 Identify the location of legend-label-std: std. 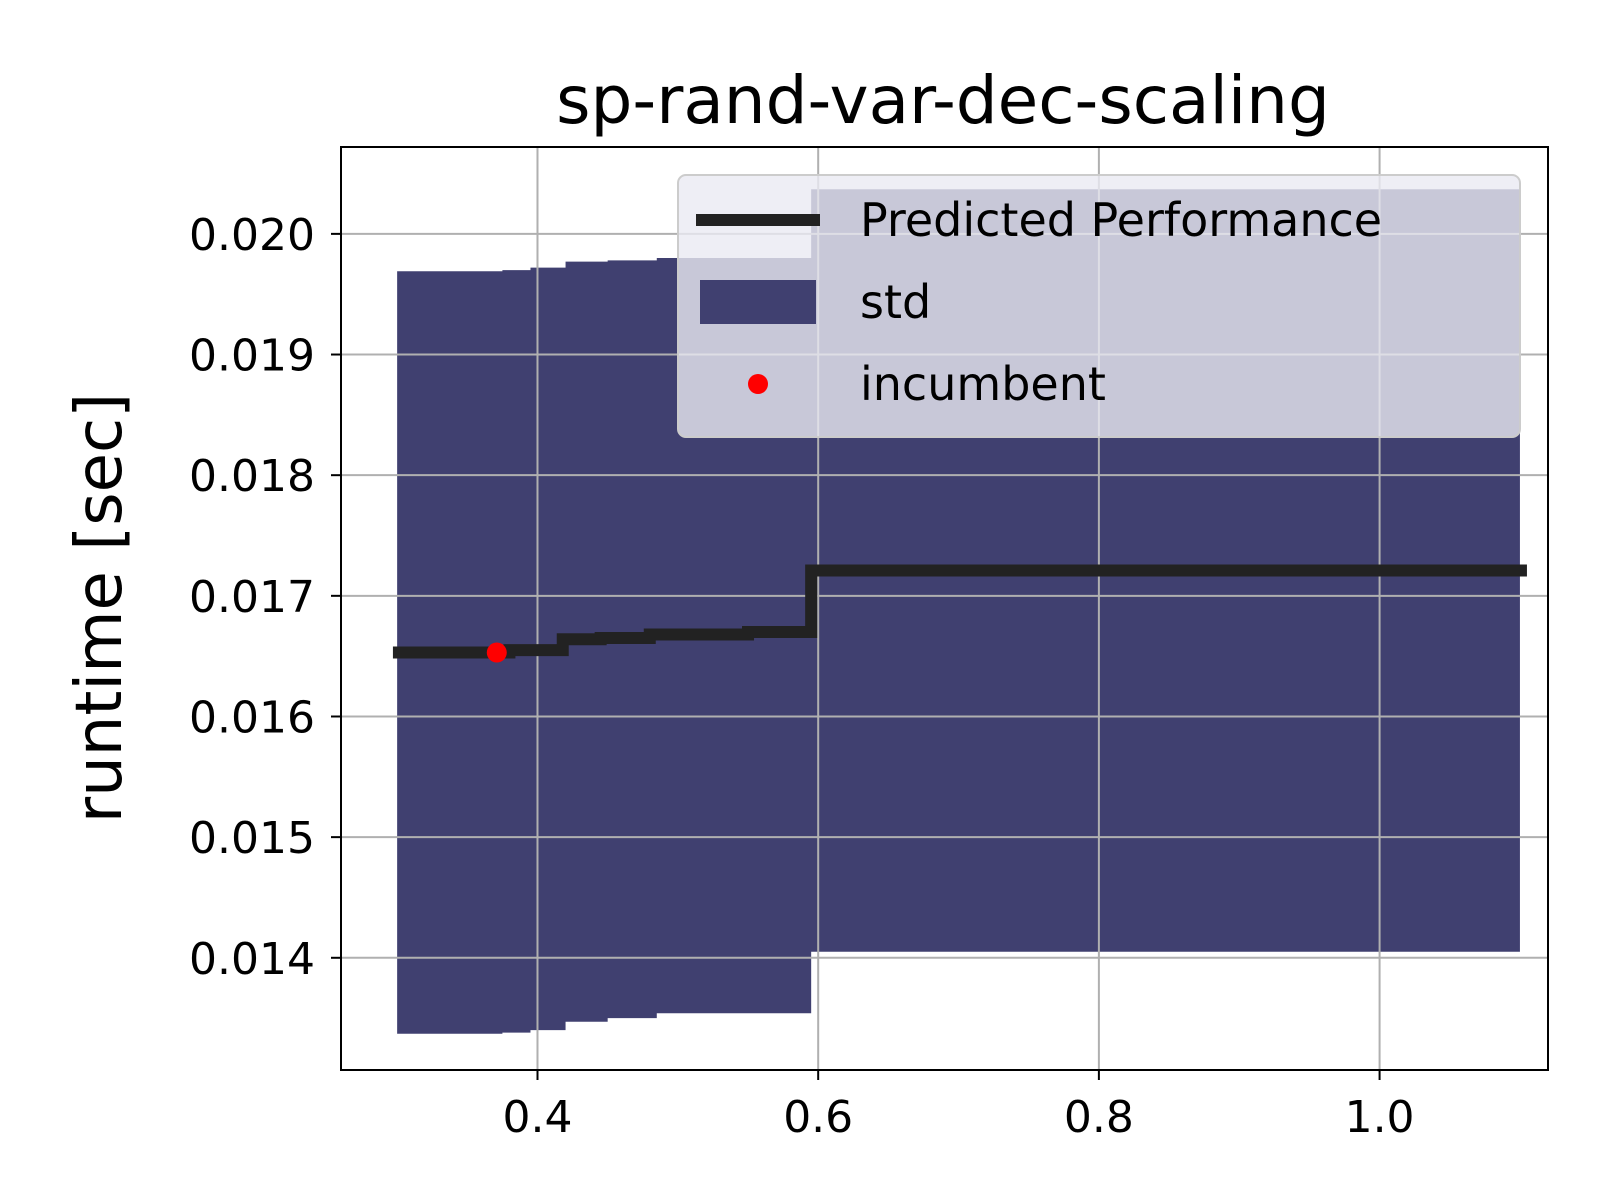
(895, 302).